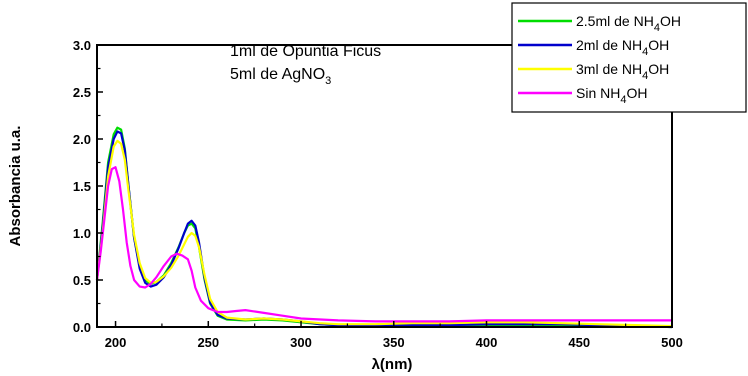  Describe the element at coordinates (611, 95) in the screenshot. I see `legend-label-3: Sin NH4OH` at that location.